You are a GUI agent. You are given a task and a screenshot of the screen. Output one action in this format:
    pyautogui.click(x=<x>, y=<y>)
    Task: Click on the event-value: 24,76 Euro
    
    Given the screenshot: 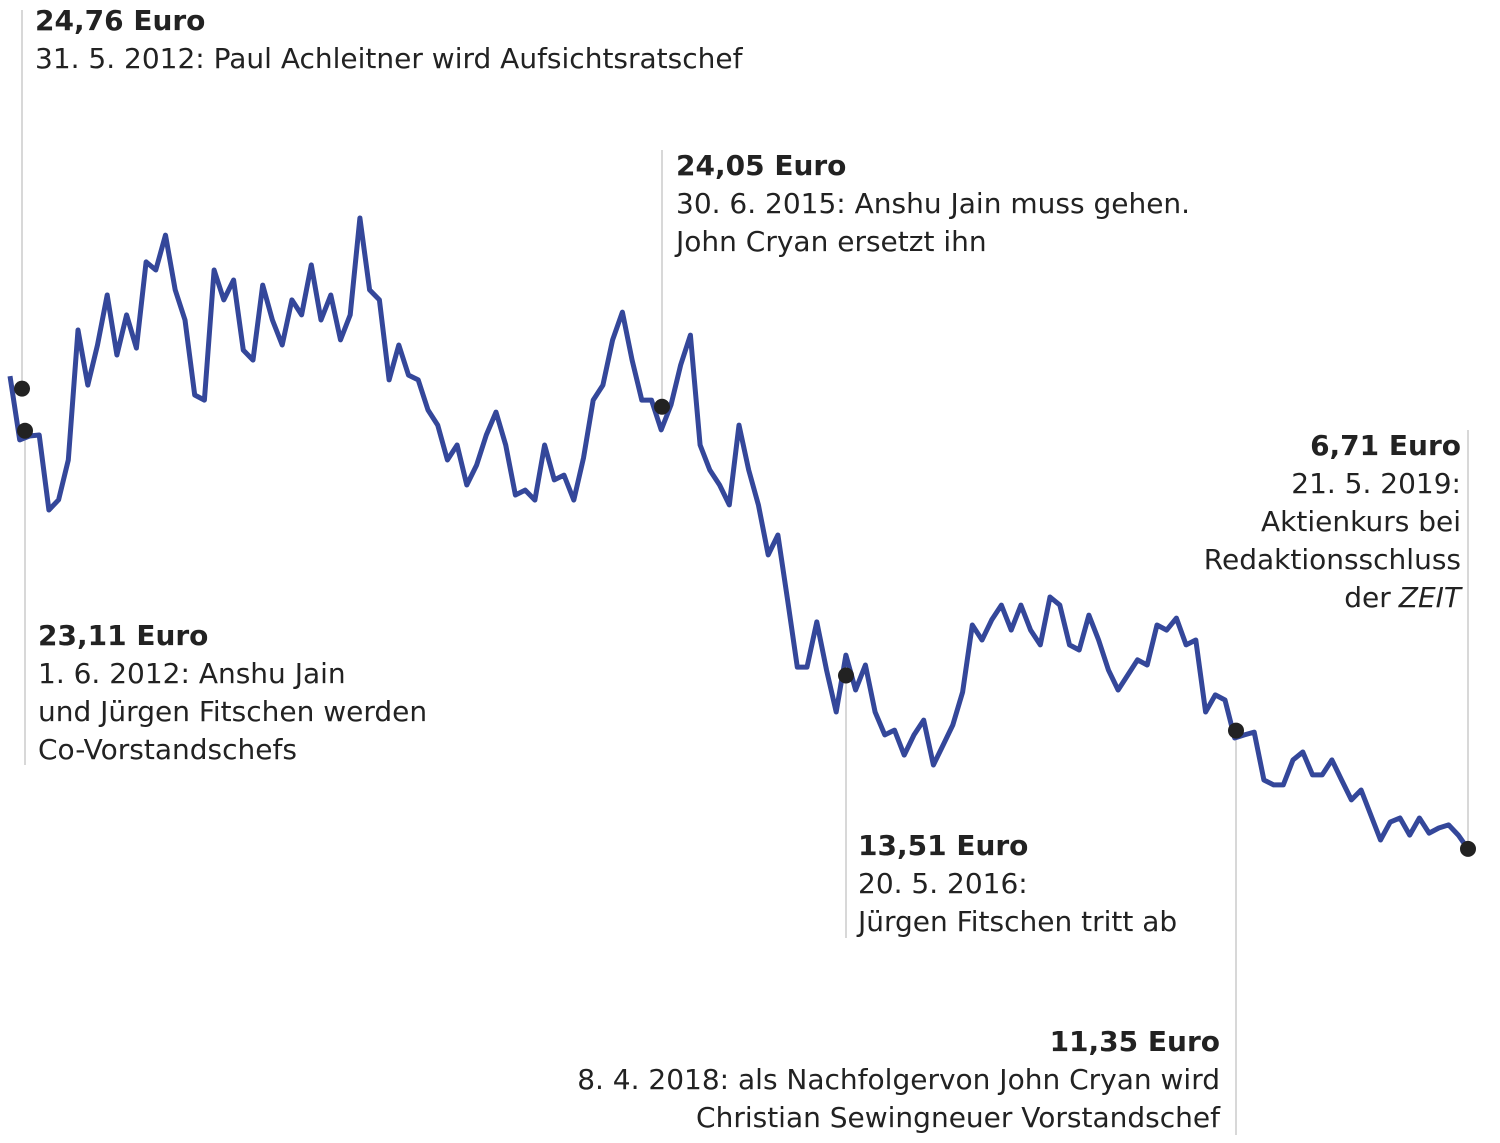 What is the action you would take?
    pyautogui.click(x=120, y=20)
    